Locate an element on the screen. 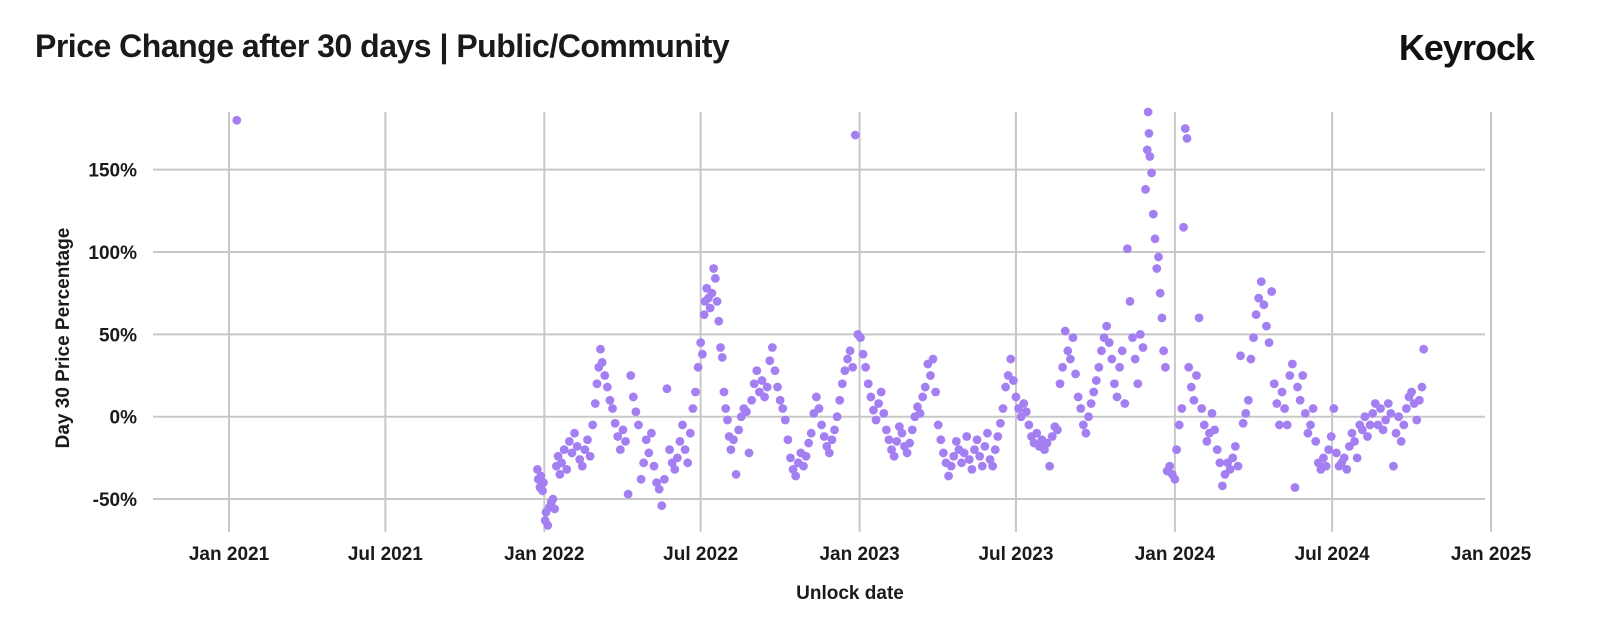  x-tick-label: Jan 2025 is located at coordinates (1491, 554).